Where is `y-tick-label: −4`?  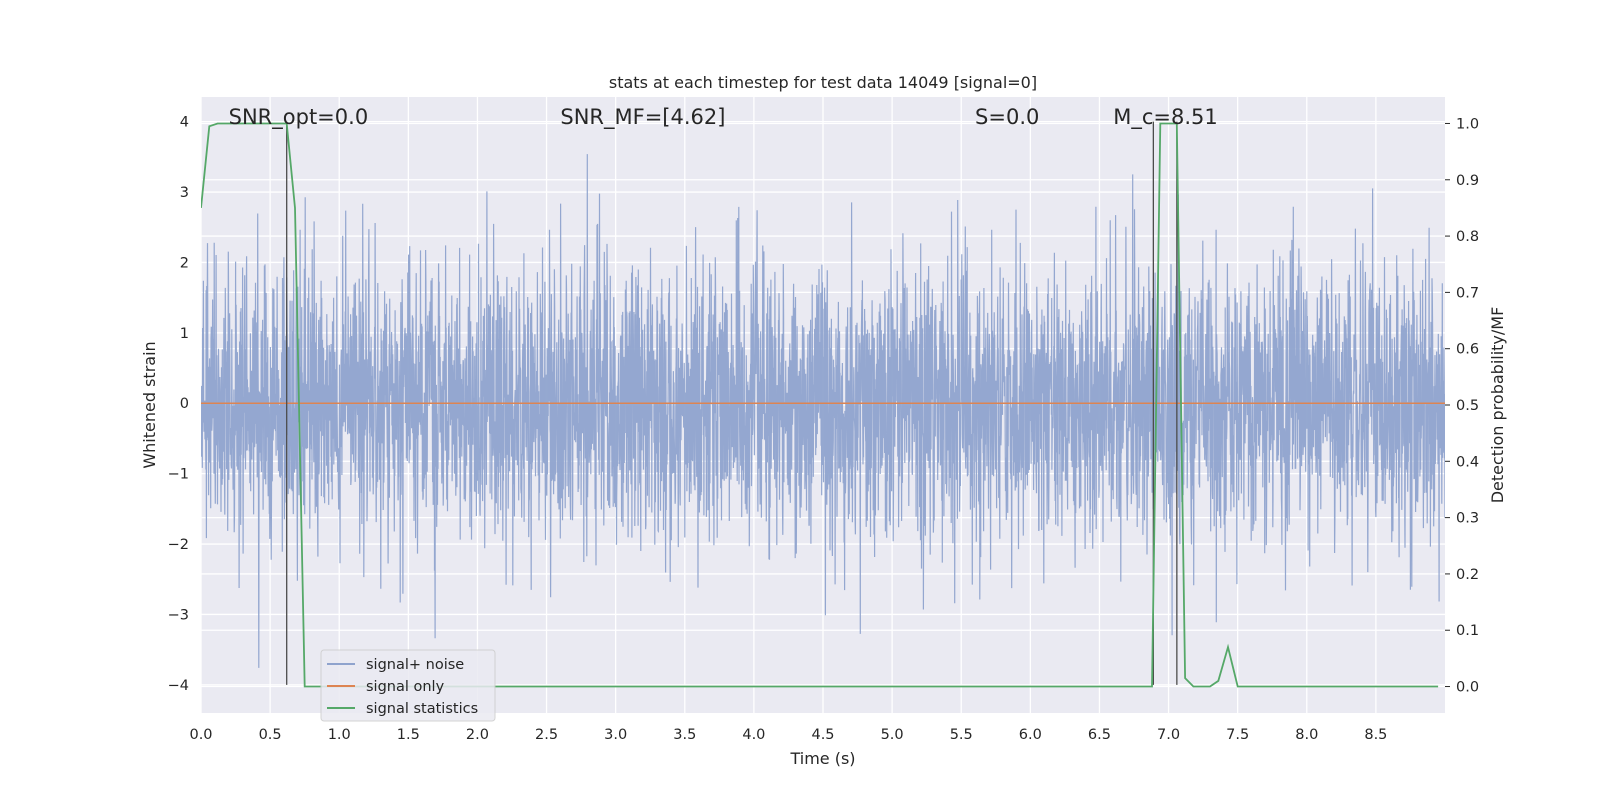
y-tick-label: −4 is located at coordinates (178, 686).